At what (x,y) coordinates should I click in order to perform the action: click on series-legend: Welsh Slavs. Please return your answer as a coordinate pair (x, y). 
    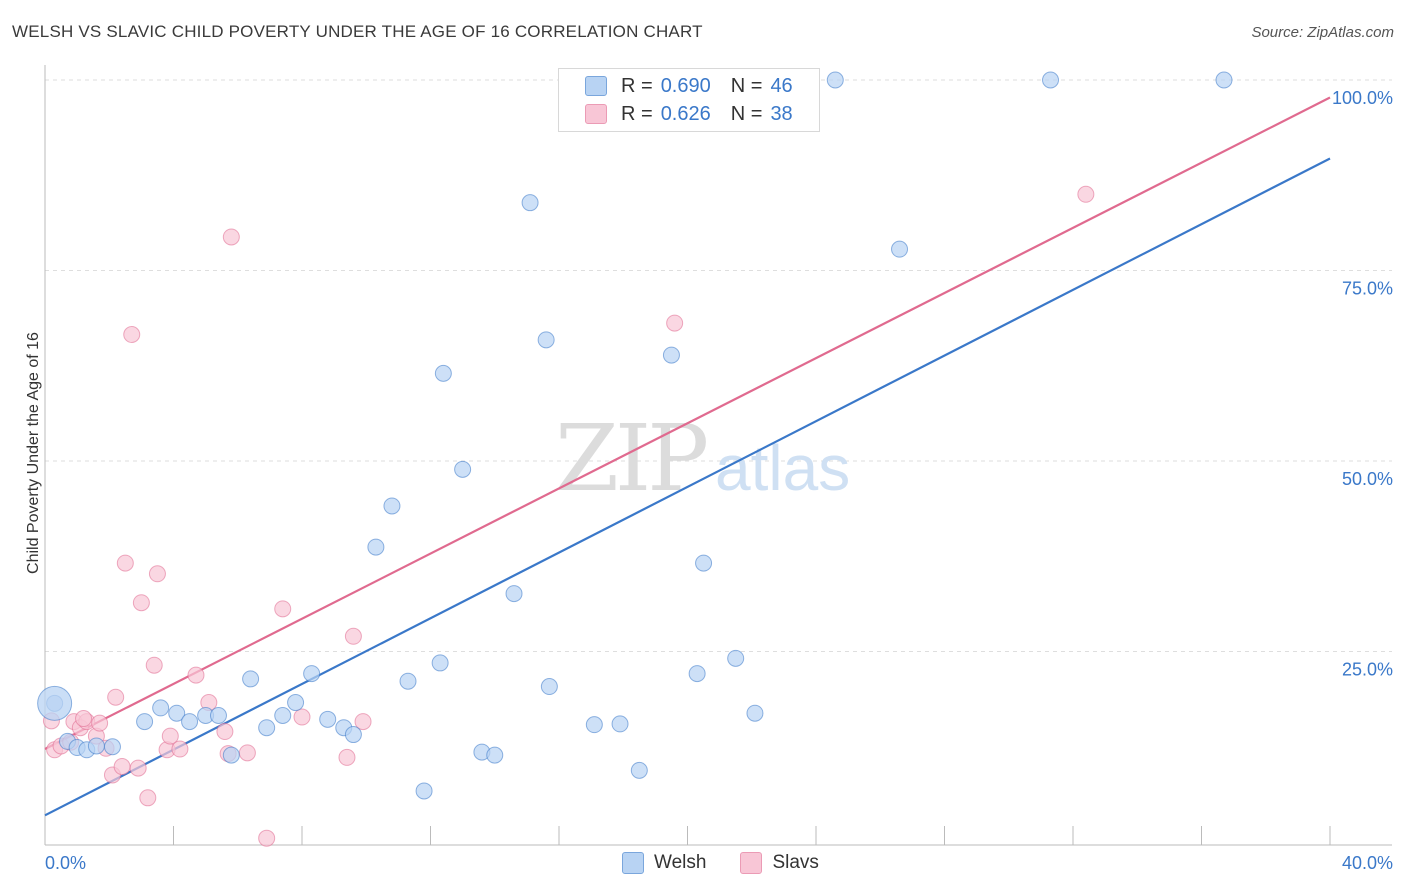
    Looking at the image, I should click on (737, 863).